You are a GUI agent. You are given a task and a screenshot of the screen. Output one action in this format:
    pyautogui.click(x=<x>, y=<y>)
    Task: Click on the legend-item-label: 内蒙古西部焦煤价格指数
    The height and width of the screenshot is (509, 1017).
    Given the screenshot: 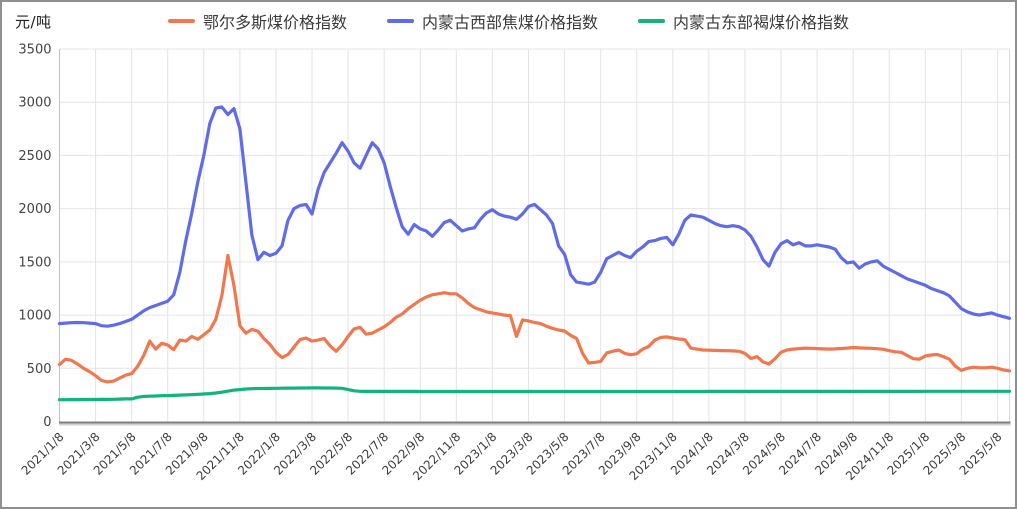 What is the action you would take?
    pyautogui.click(x=509, y=22)
    